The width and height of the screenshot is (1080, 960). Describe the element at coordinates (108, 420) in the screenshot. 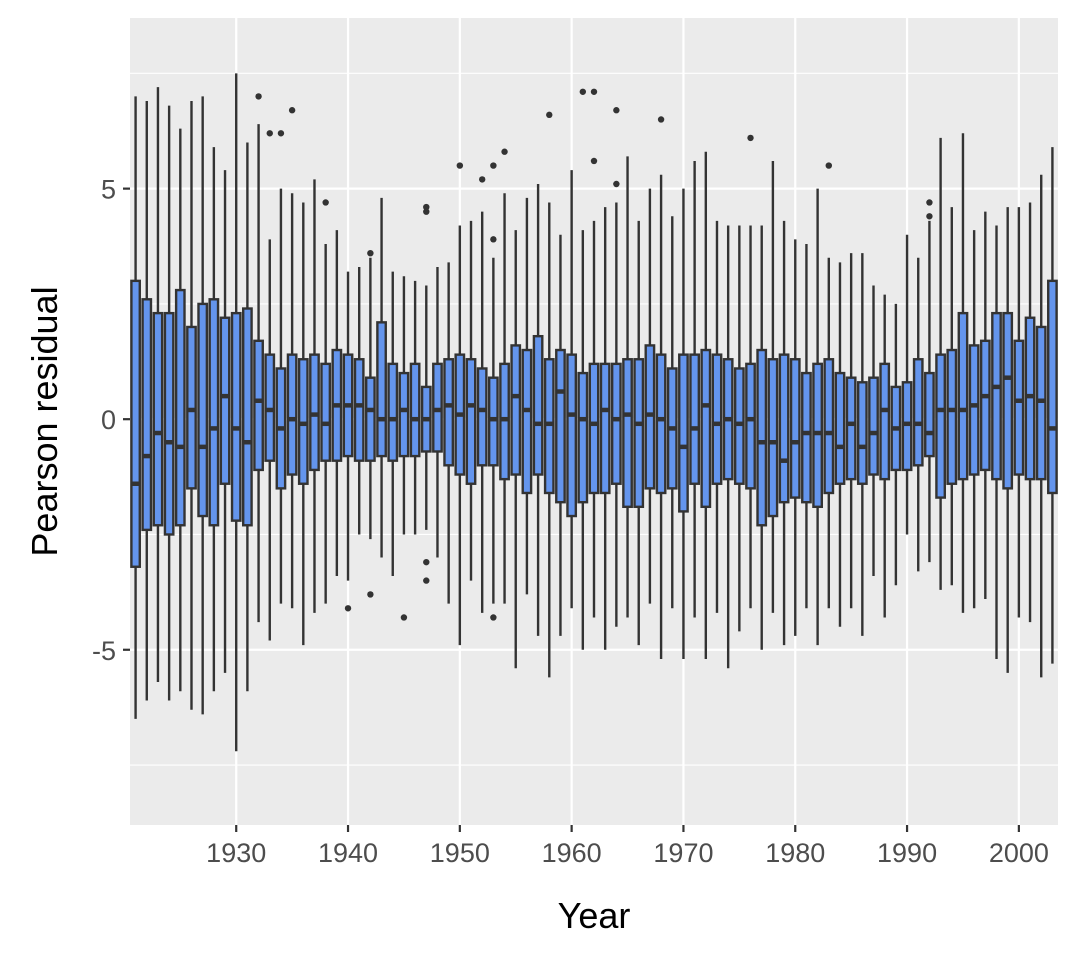

I see `y-tick-label: 0` at that location.